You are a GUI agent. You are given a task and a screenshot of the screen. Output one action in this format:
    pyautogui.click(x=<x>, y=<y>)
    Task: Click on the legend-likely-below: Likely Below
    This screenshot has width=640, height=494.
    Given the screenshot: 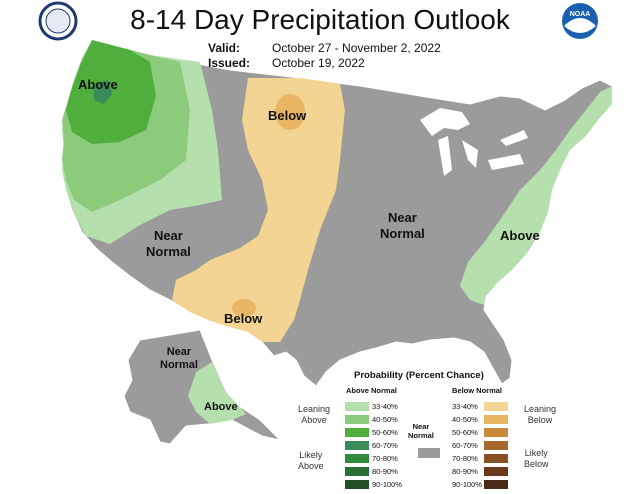 What is the action you would take?
    pyautogui.click(x=536, y=459)
    